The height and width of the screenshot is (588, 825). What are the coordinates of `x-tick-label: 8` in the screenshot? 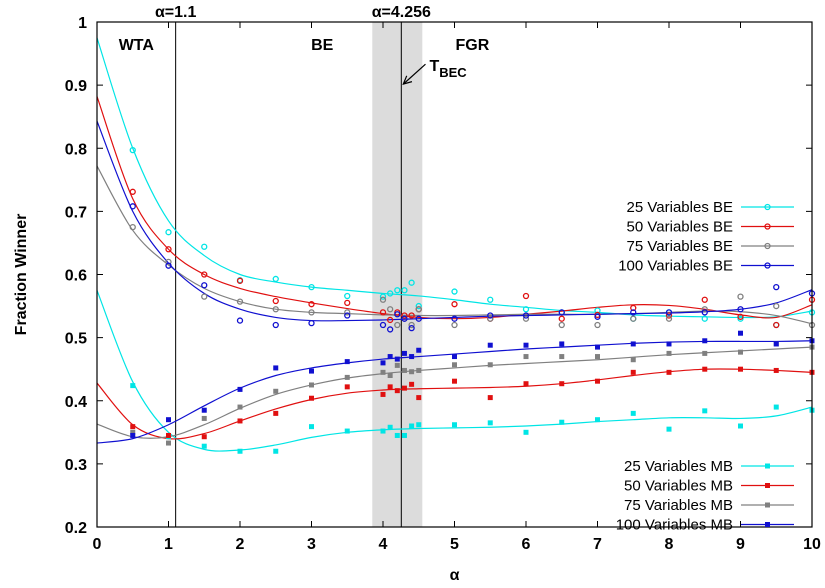 It's located at (669, 544).